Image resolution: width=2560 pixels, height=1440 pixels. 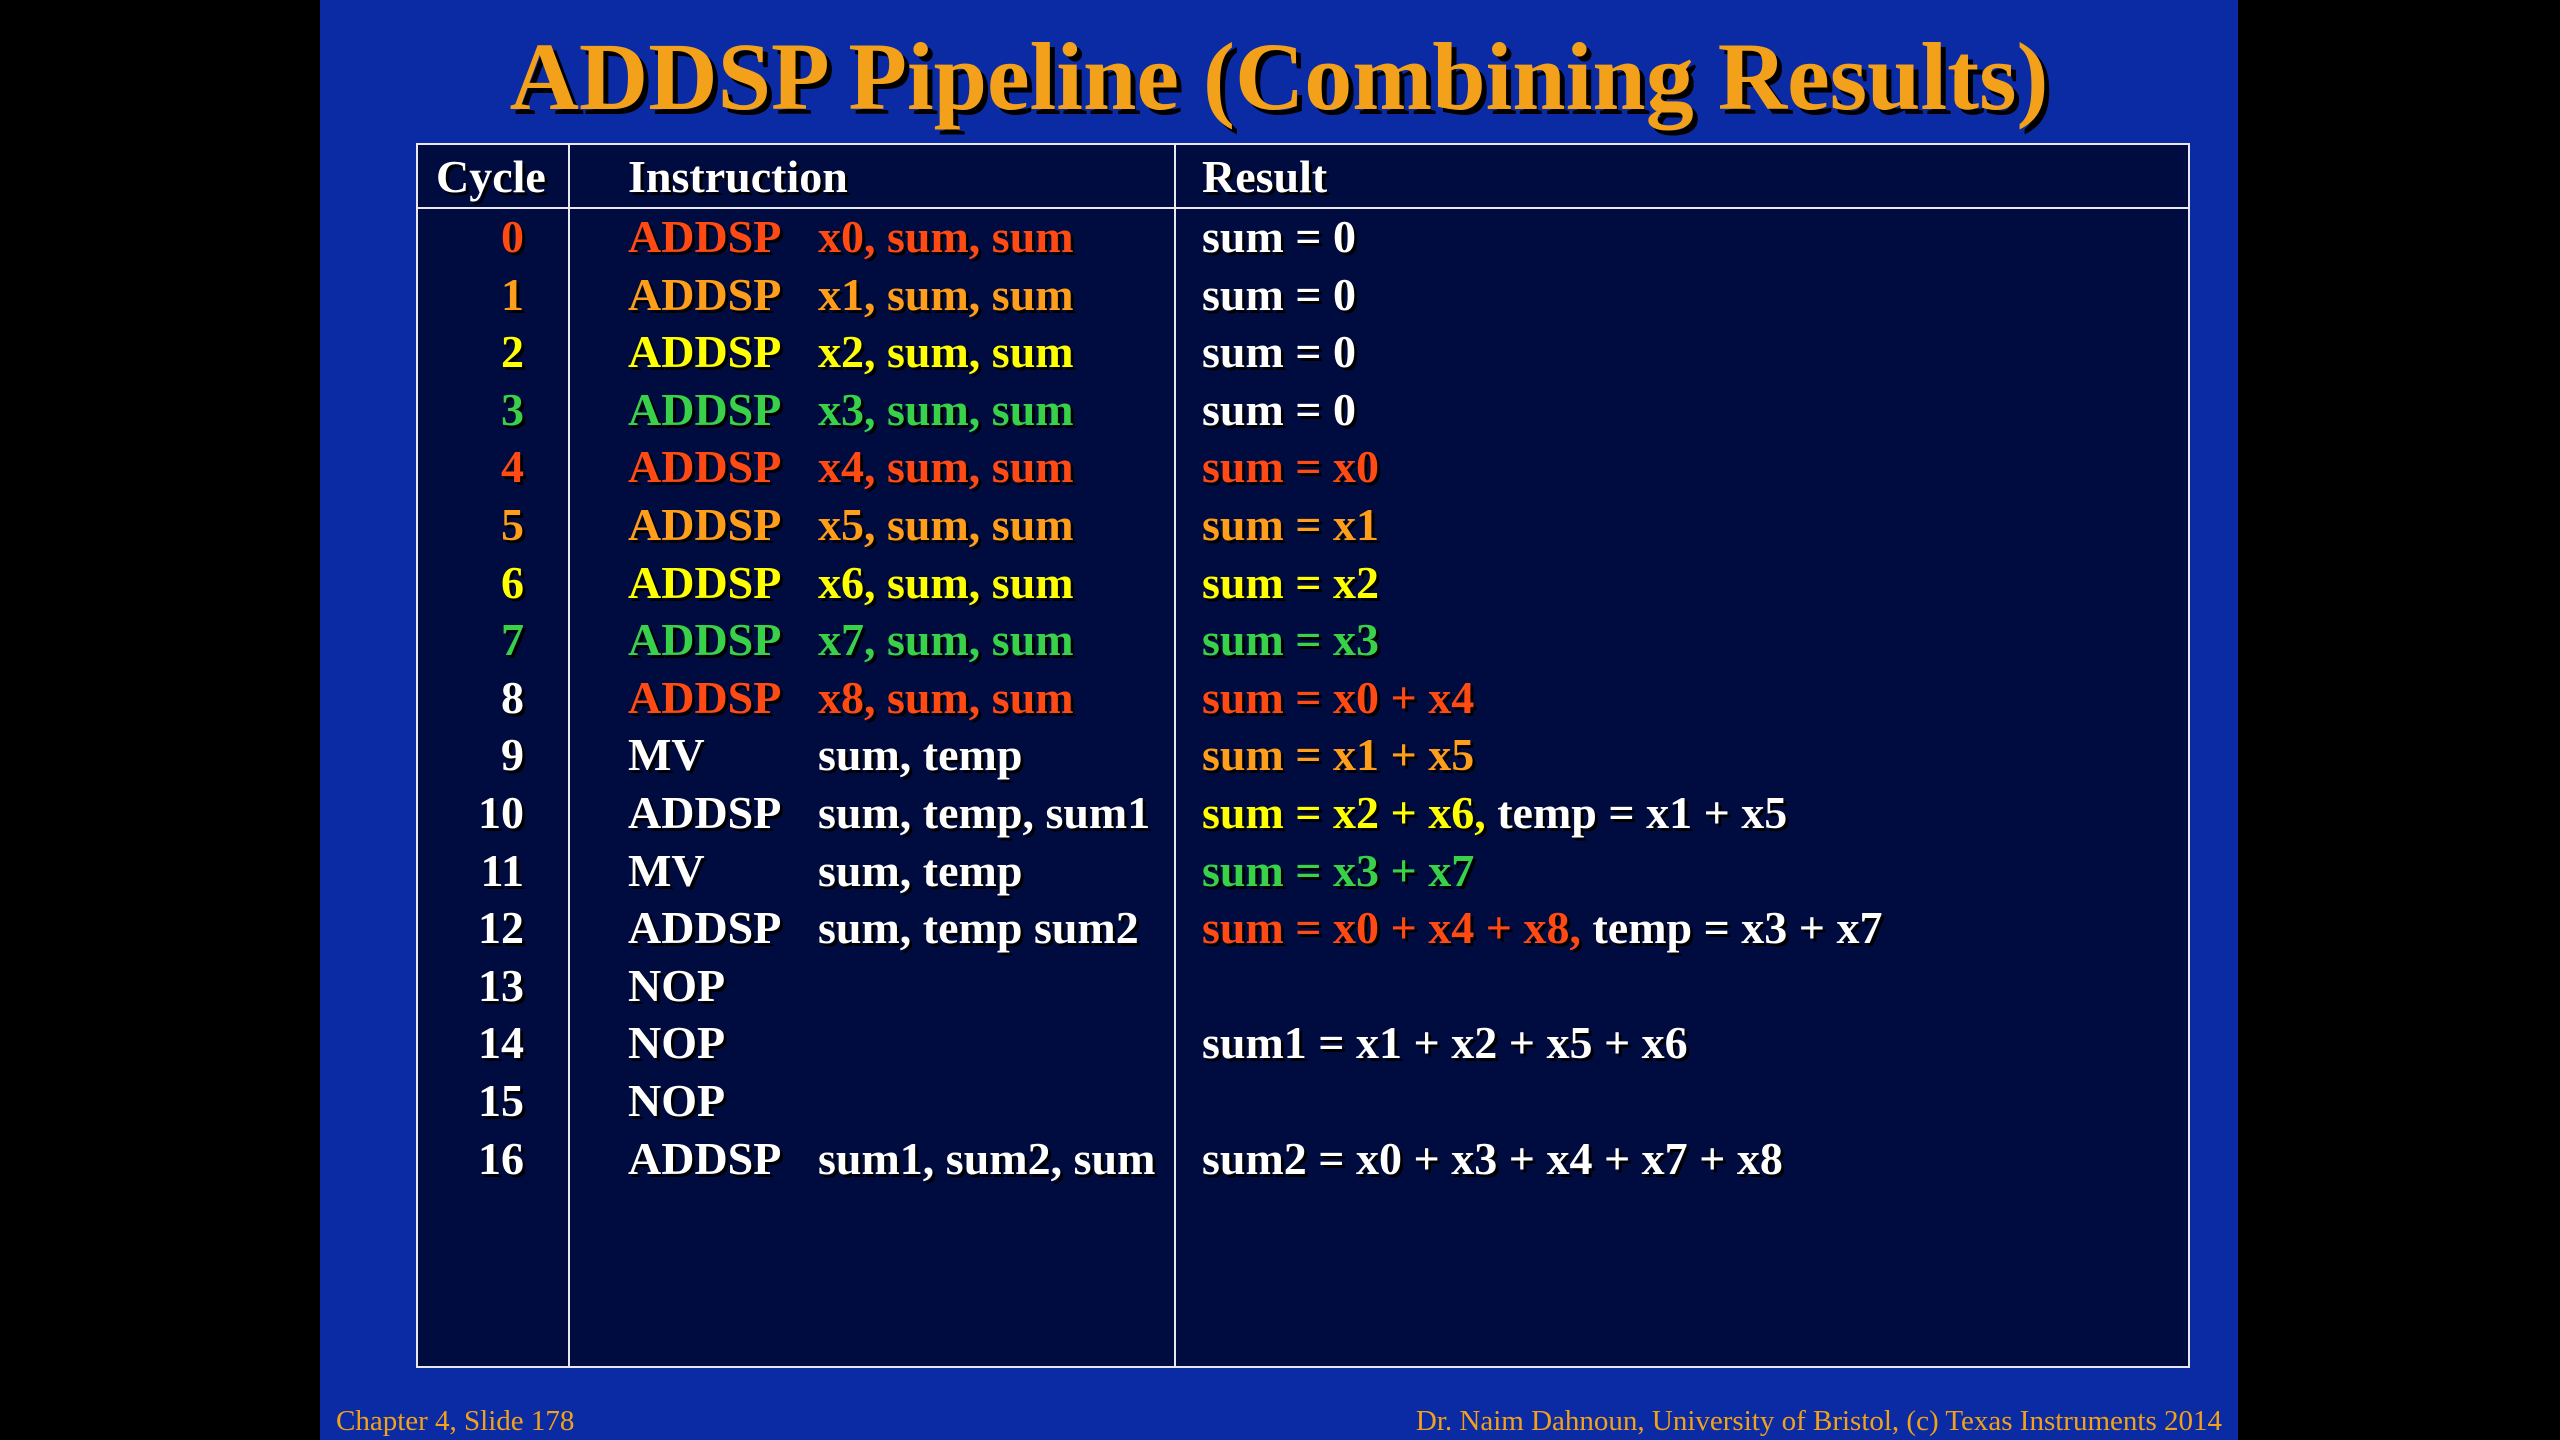 What do you see at coordinates (1279, 76) in the screenshot?
I see `slide-title: ADDSP Pipeline (Combining Results)` at bounding box center [1279, 76].